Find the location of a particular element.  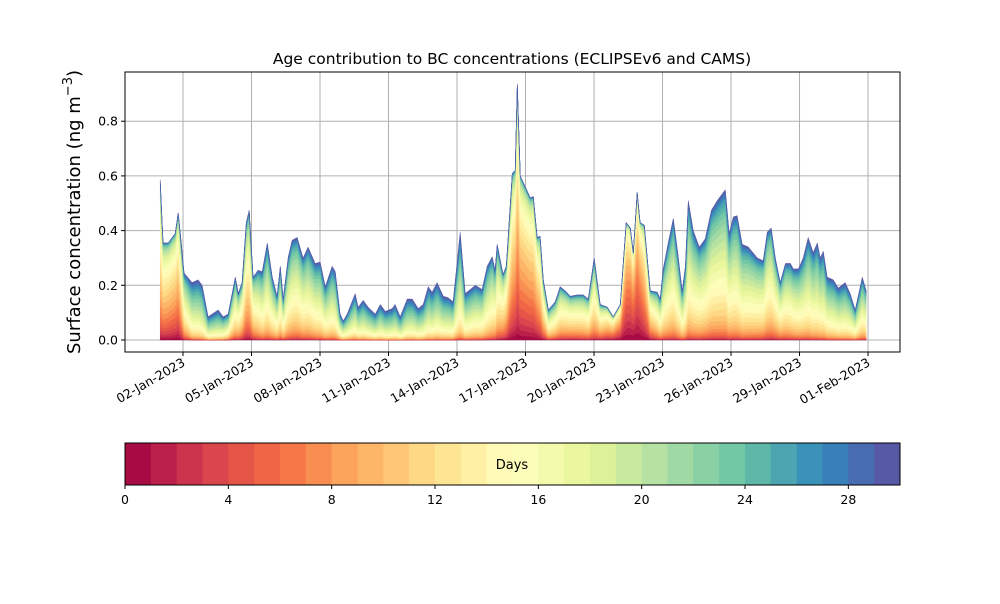

colorbar-tick-label: 28 is located at coordinates (848, 499).